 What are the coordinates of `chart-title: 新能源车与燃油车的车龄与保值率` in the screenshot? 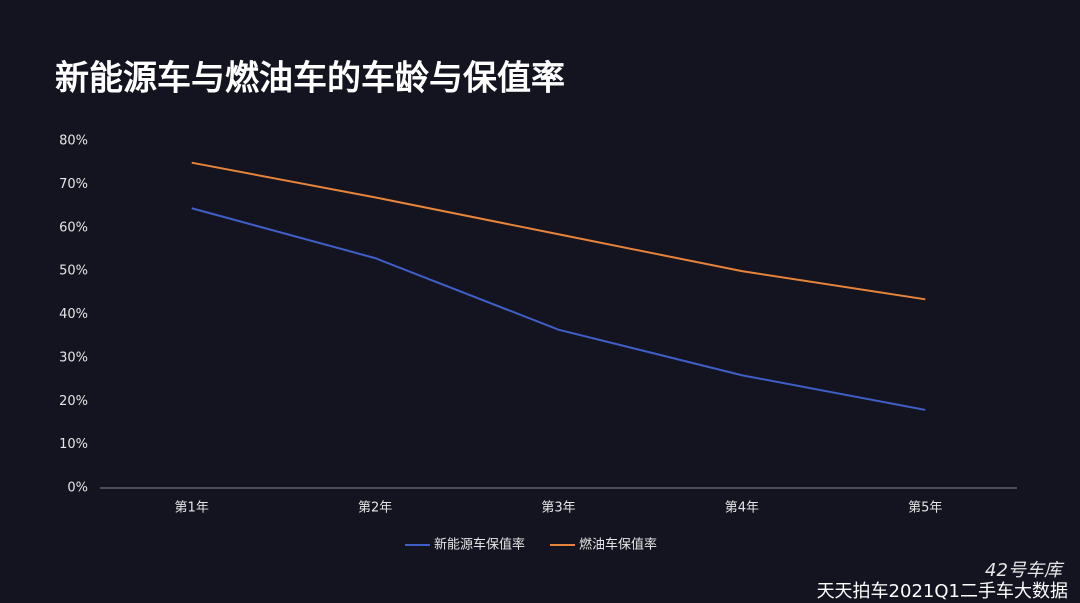 It's located at (310, 79).